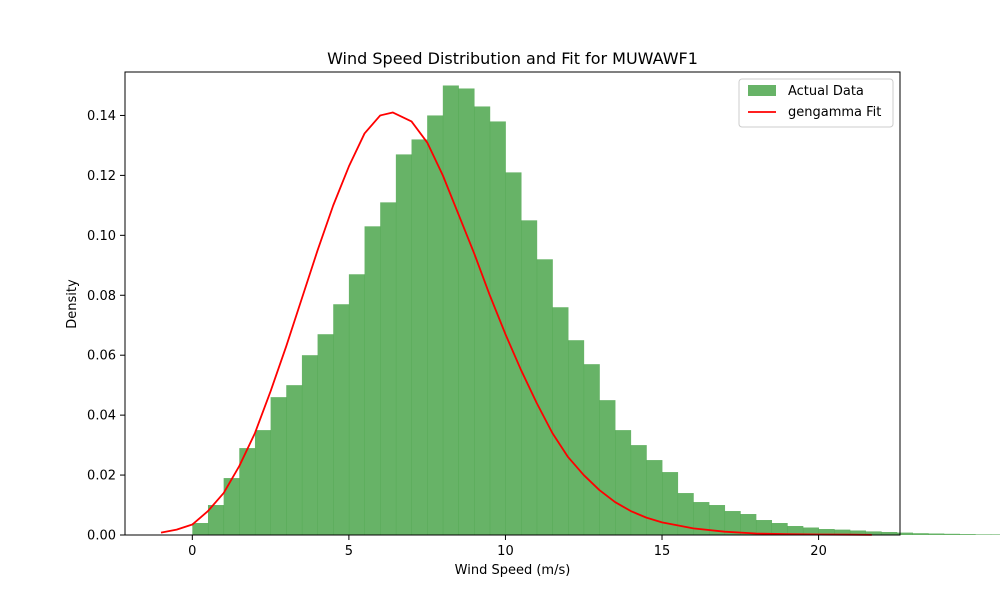 The image size is (1000, 600). I want to click on legend-label-actual-data: Actual Data, so click(826, 91).